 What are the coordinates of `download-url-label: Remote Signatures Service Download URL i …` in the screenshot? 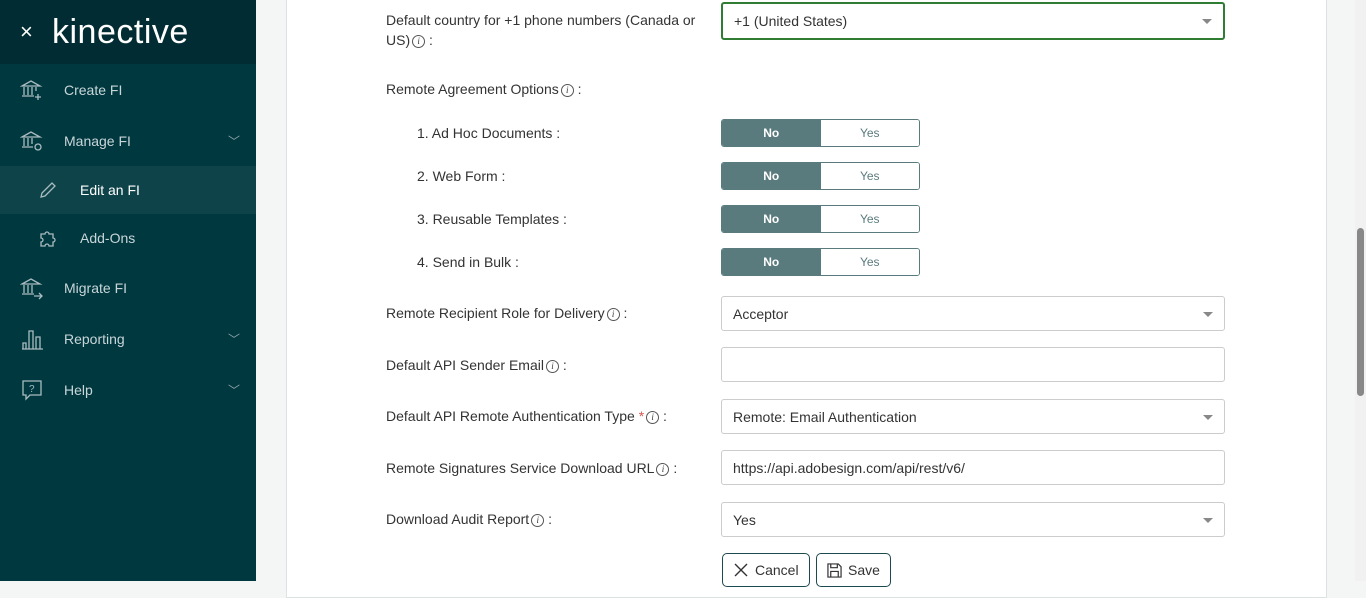 It's located at (532, 468).